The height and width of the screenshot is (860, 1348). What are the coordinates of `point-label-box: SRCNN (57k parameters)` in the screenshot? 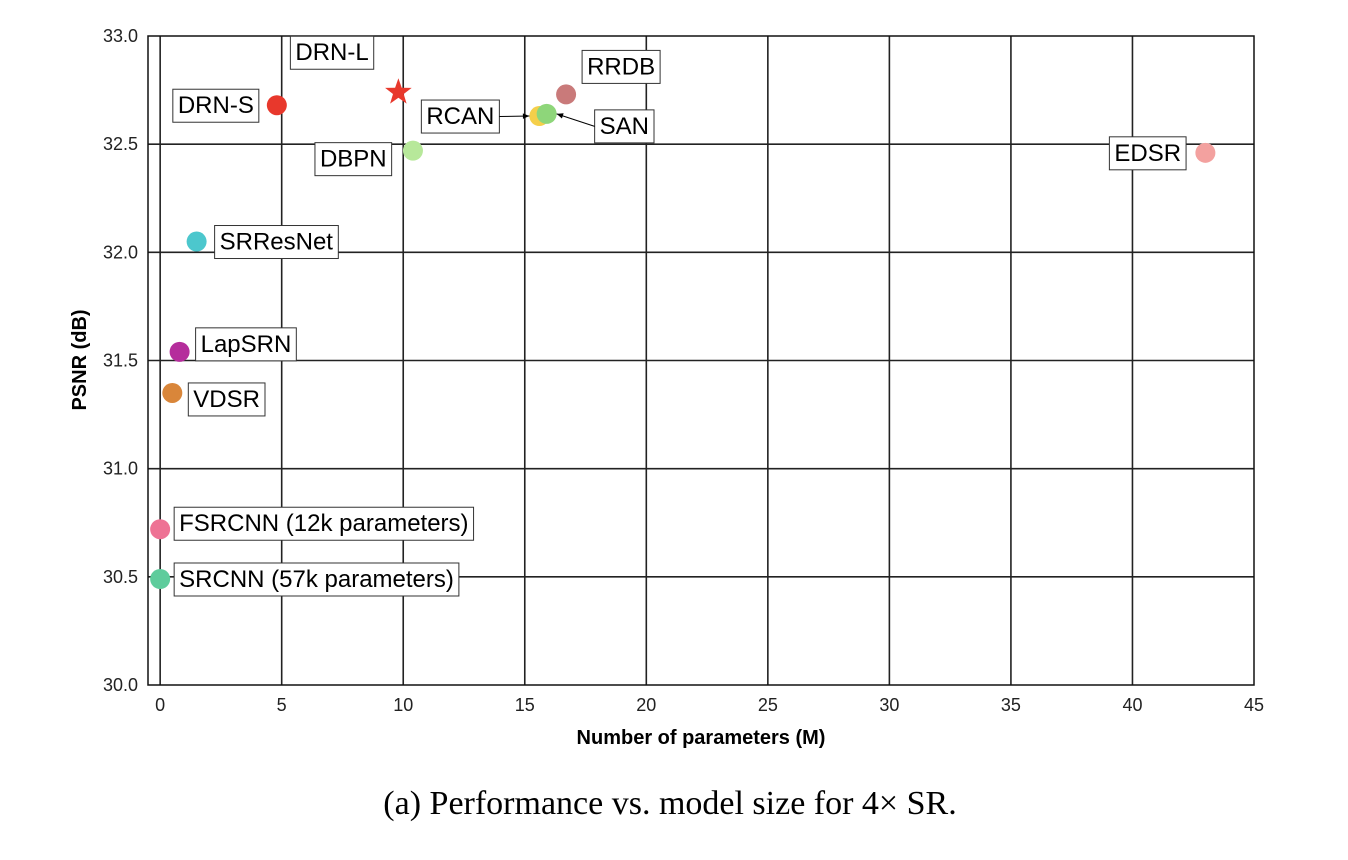 It's located at (316, 579).